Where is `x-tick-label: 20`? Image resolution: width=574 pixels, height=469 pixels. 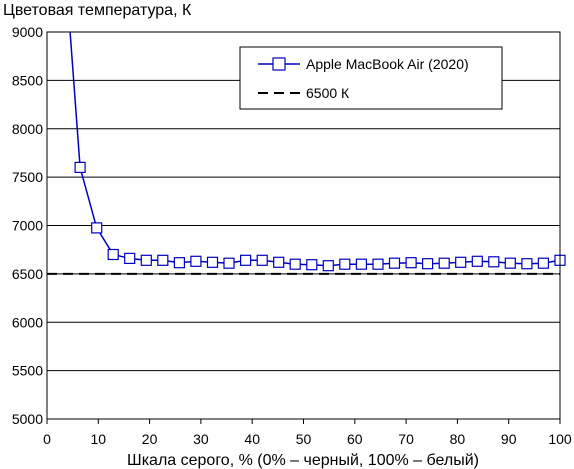 x-tick-label: 20 is located at coordinates (150, 439).